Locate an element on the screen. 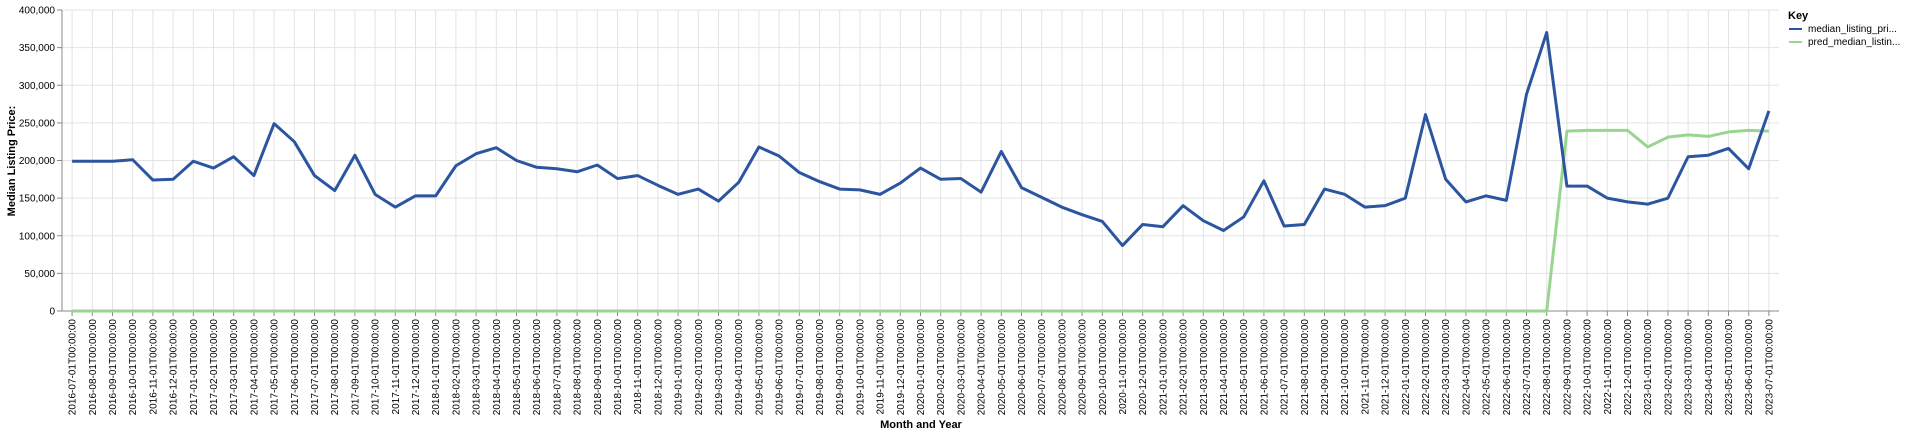 This screenshot has height=434, width=1920. x-tick-label: 2017-05-01T00:00:00 is located at coordinates (275, 367).